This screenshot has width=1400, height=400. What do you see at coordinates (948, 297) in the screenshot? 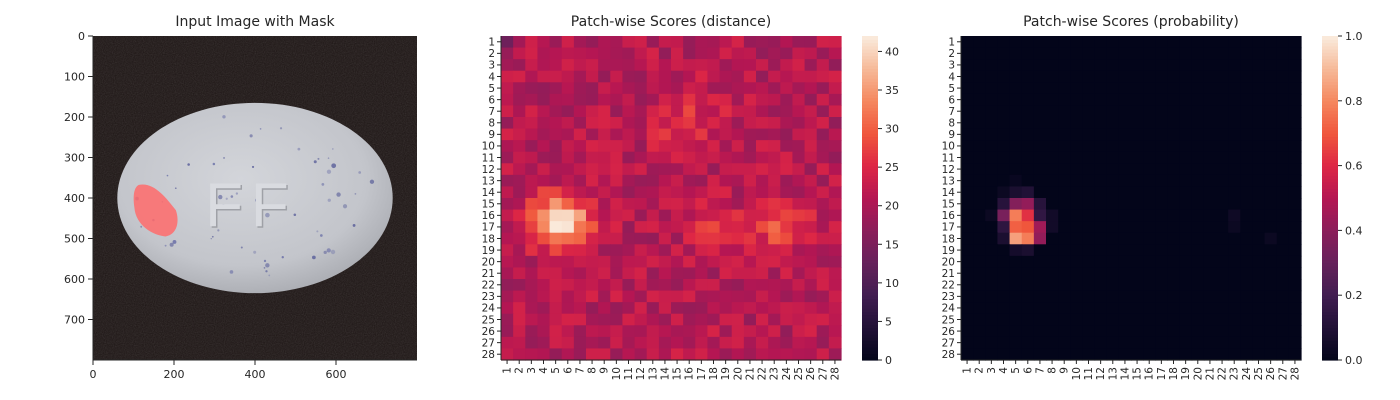
I see `heatmap-y-tick-label: 23` at bounding box center [948, 297].